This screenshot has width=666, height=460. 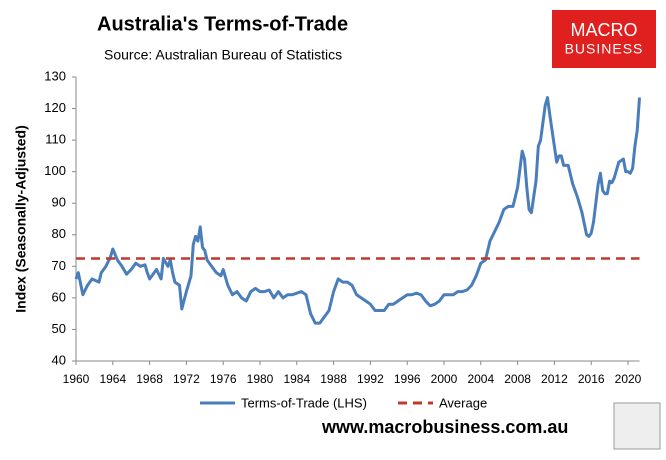 I want to click on y-tick-label: 80, so click(x=59, y=233).